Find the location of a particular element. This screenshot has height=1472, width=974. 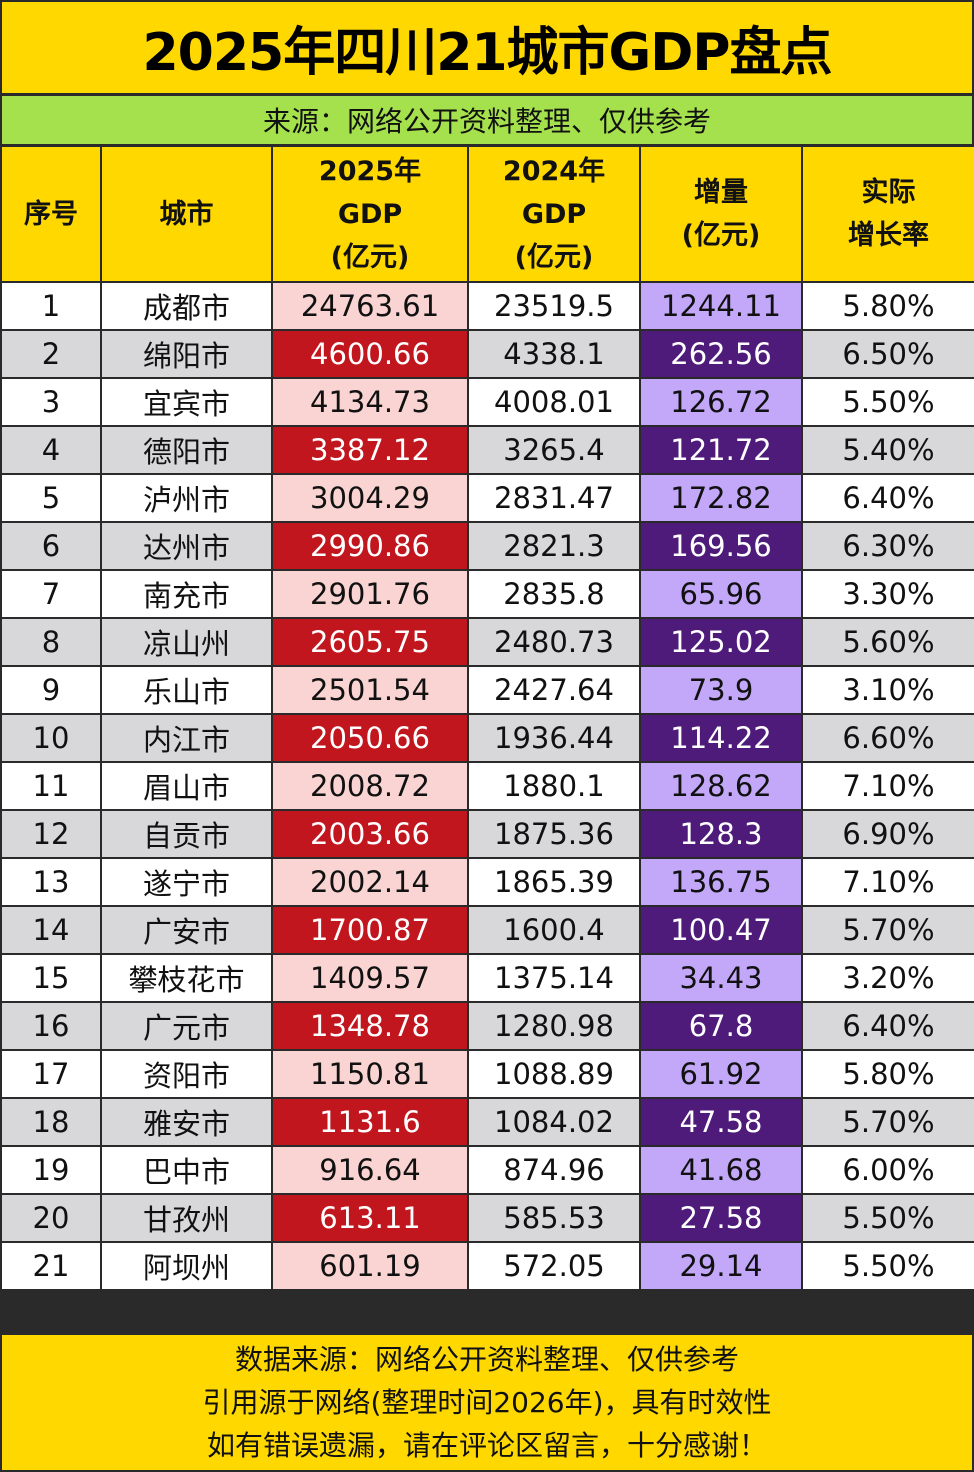

cell-city: 德阳市 is located at coordinates (186, 450).